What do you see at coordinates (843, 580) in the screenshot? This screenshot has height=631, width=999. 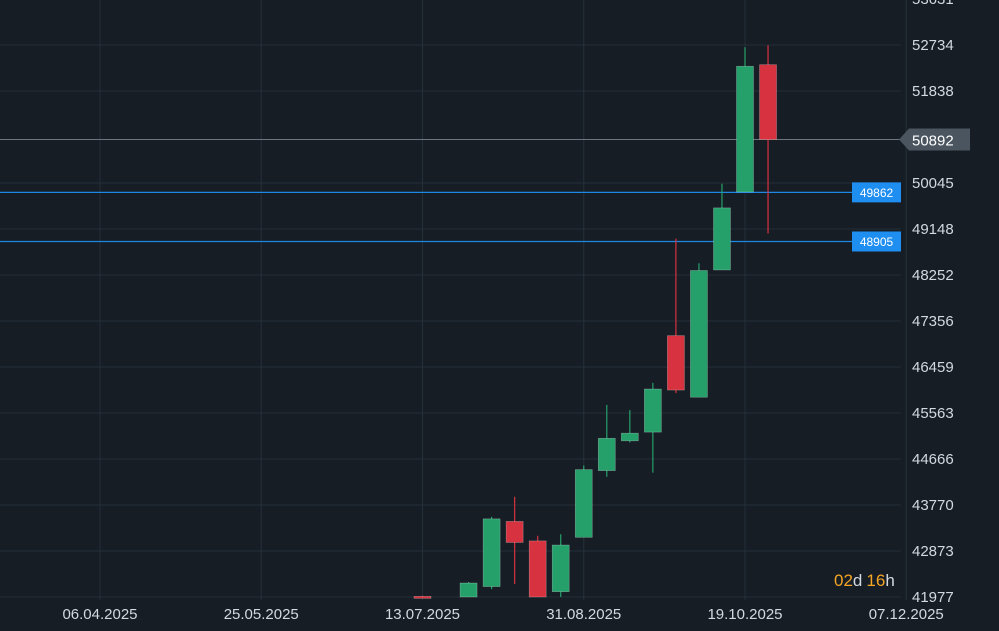 I see `countdown-days: 02` at bounding box center [843, 580].